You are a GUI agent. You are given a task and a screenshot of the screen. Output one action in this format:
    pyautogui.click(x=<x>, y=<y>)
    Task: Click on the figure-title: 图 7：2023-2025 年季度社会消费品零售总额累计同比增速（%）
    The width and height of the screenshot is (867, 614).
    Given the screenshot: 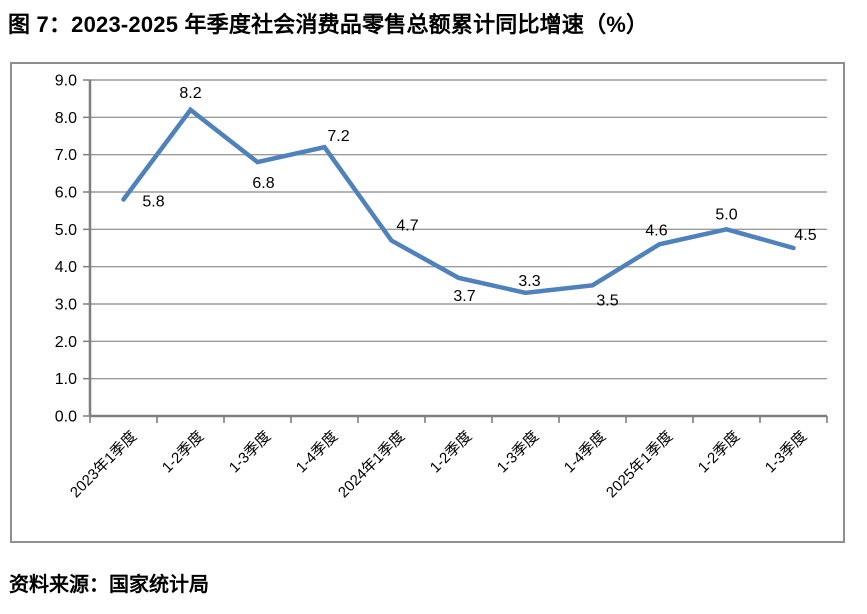 What is the action you would take?
    pyautogui.click(x=328, y=24)
    